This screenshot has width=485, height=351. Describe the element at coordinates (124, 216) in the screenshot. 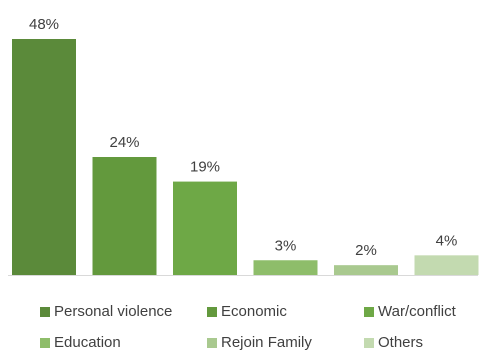

I see `bar-economic` at that location.